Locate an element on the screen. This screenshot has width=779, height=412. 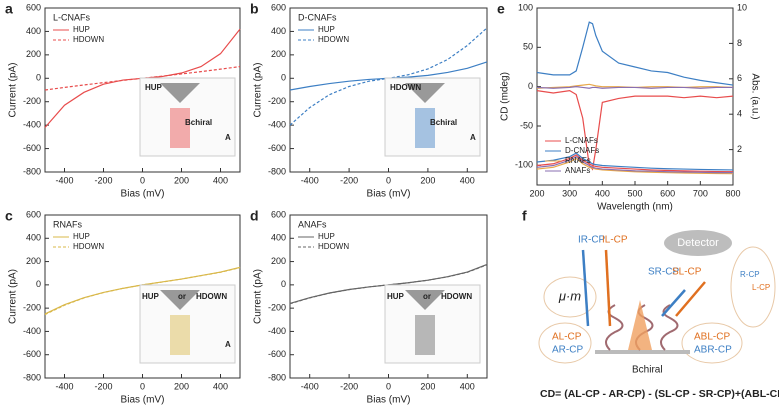
y2-tick-label: 2 is located at coordinates (739, 149).